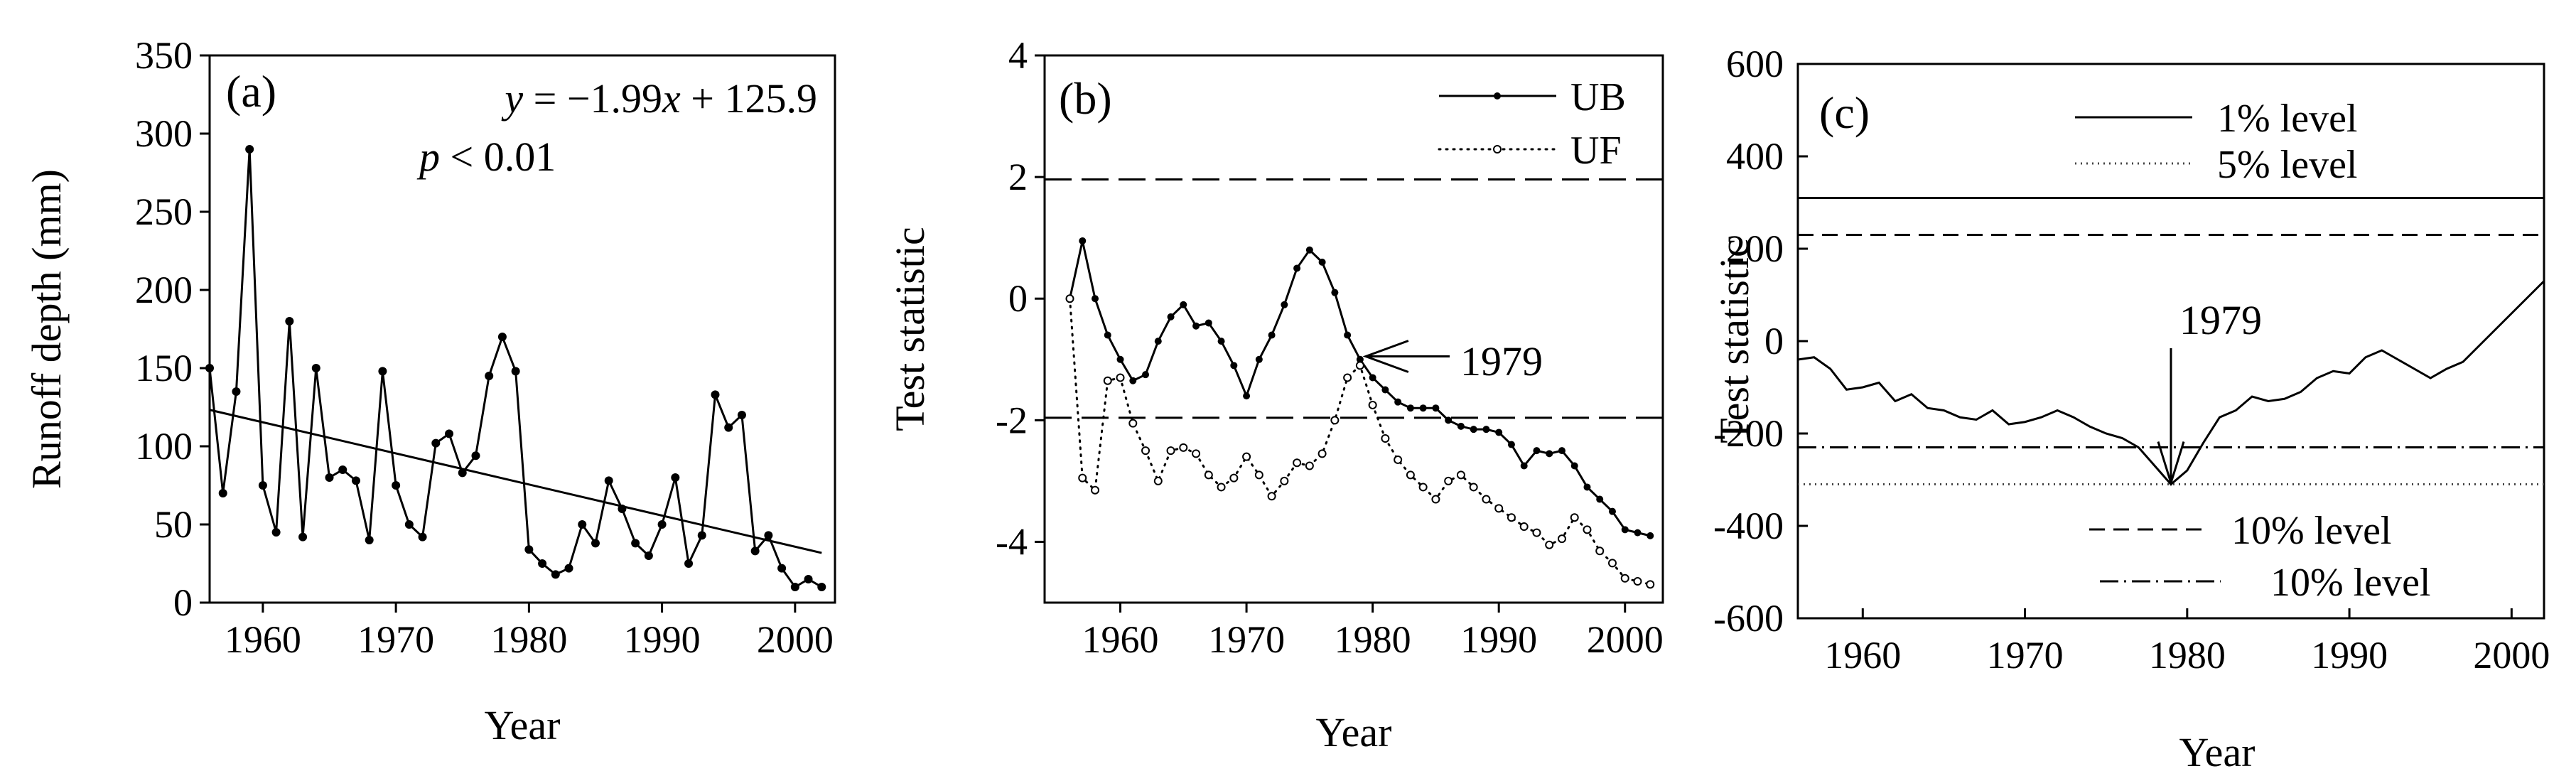 The width and height of the screenshot is (2576, 781). I want to click on y-tick-label: 300, so click(164, 133).